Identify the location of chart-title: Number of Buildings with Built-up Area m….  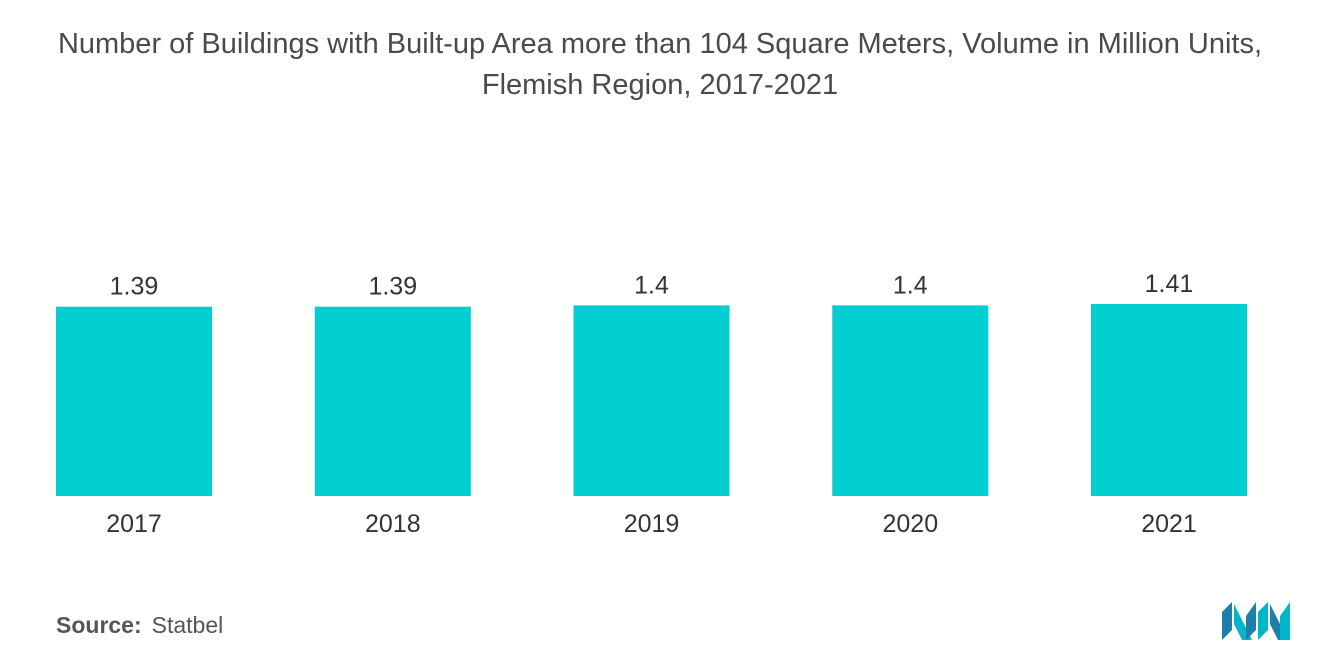
(660, 64).